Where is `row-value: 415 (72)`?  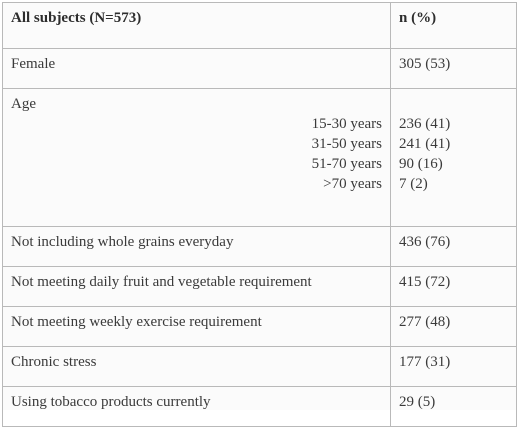 row-value: 415 (72) is located at coordinates (453, 286).